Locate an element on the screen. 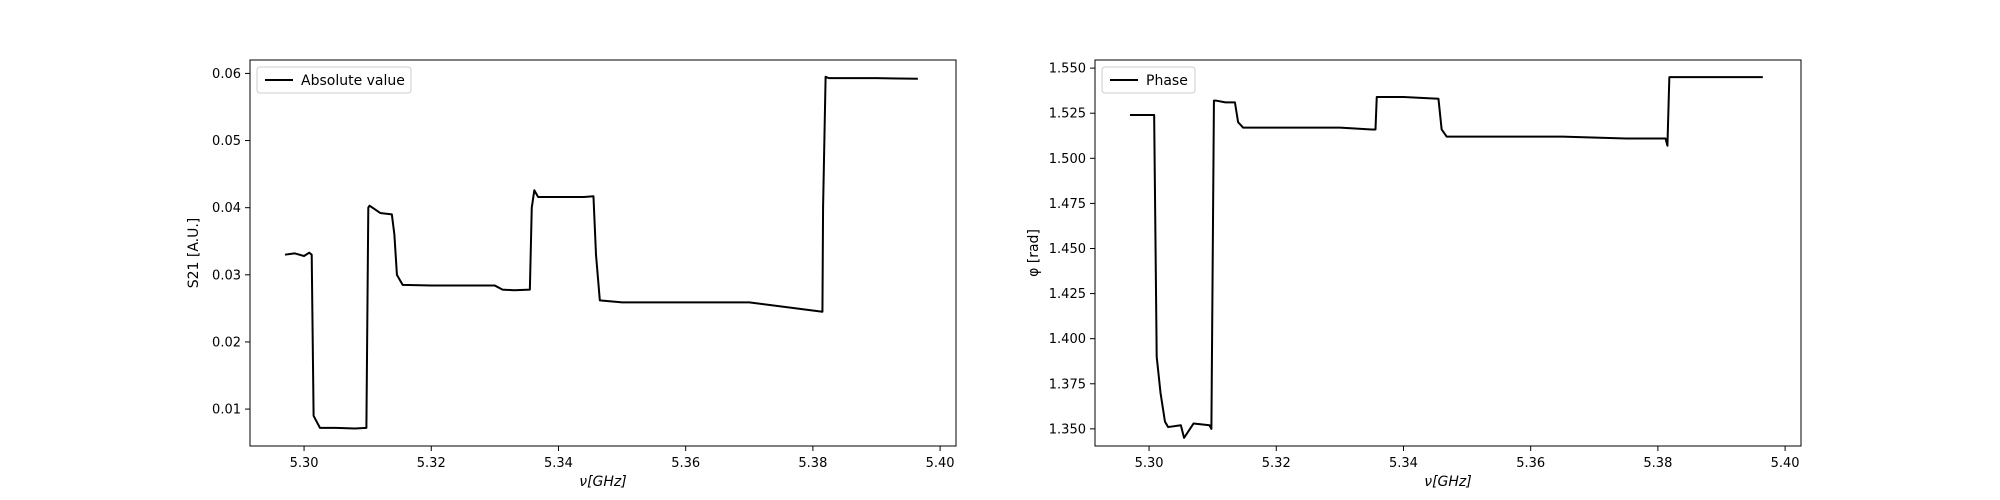 This screenshot has width=2000, height=500. y-tick-label: 1.550 is located at coordinates (1067, 69).